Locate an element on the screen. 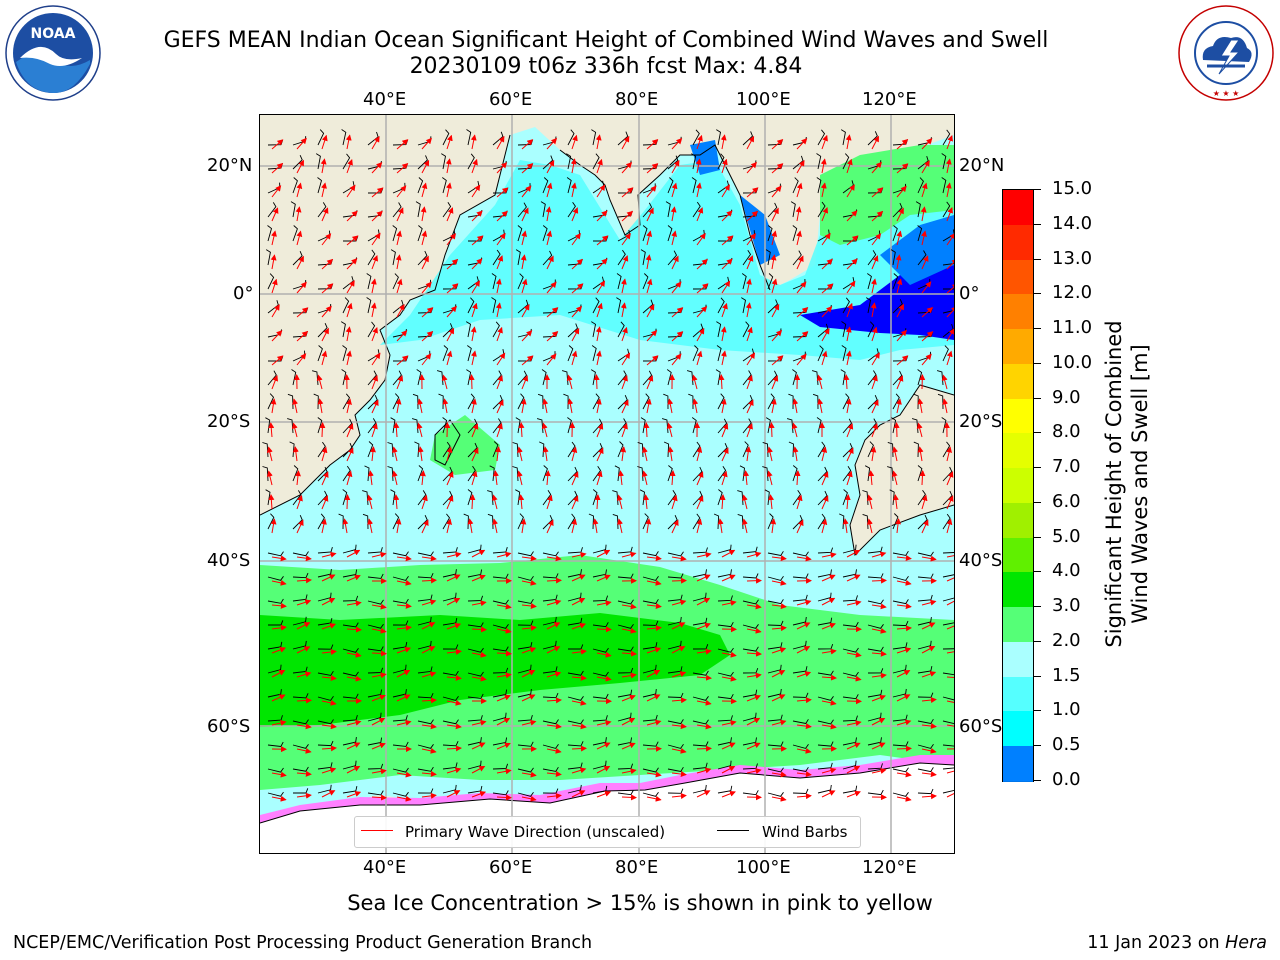 The height and width of the screenshot is (960, 1280). lat-label-left-0: 0° is located at coordinates (243, 293).